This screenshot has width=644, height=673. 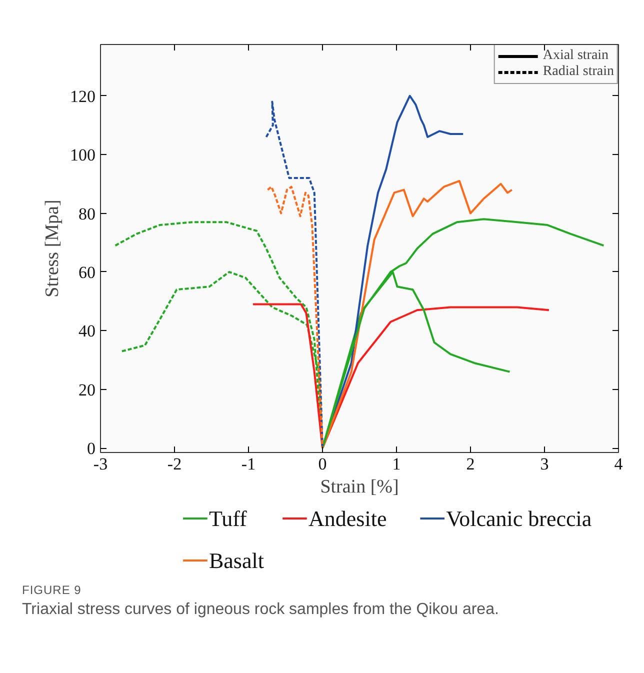 I want to click on x-tick-label: 0, so click(x=322, y=464).